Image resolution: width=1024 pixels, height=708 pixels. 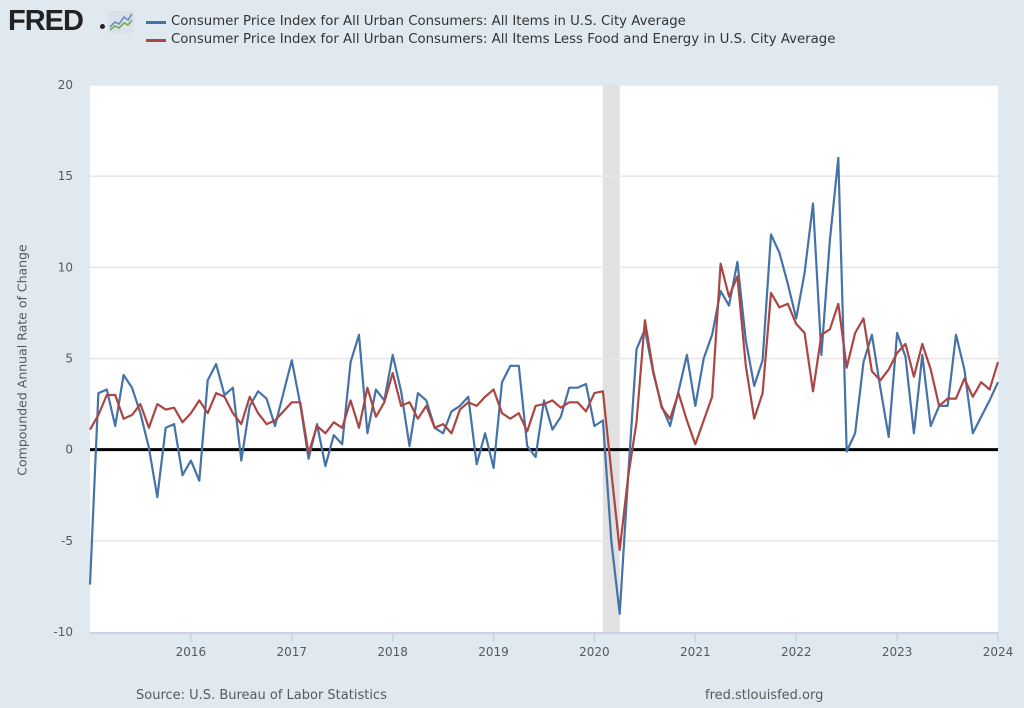 What do you see at coordinates (63, 632) in the screenshot?
I see `y-tick-label: -10` at bounding box center [63, 632].